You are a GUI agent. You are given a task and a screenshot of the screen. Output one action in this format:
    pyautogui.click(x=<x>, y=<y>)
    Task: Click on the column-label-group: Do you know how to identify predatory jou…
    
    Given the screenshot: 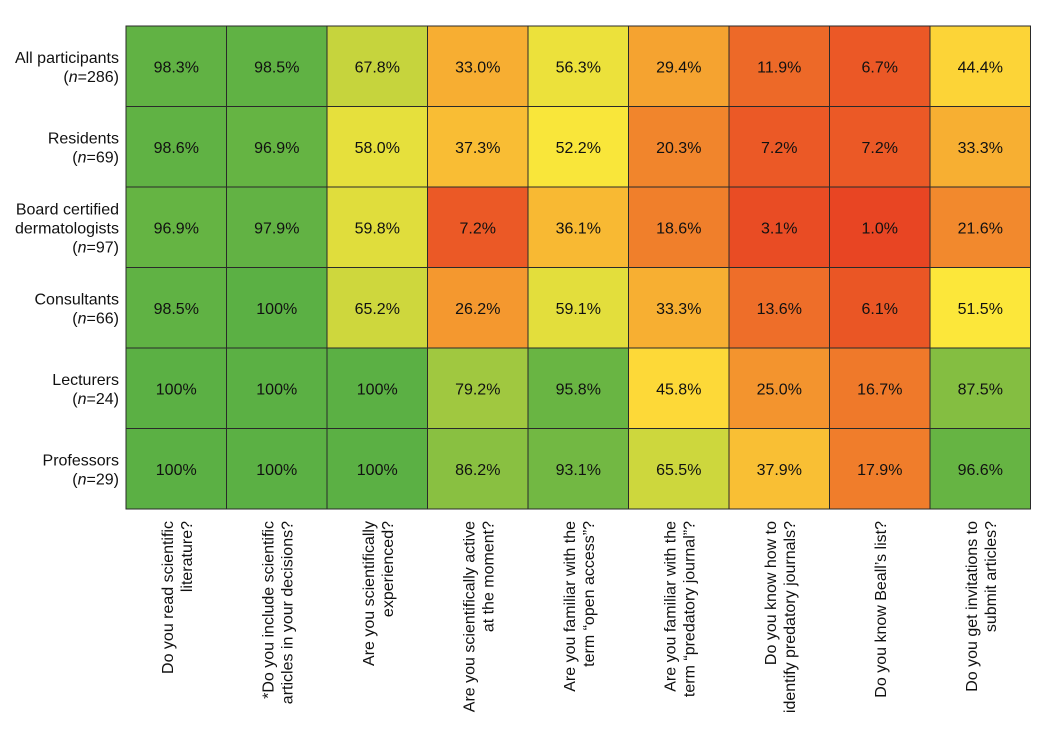 What is the action you would take?
    pyautogui.click(x=781, y=617)
    